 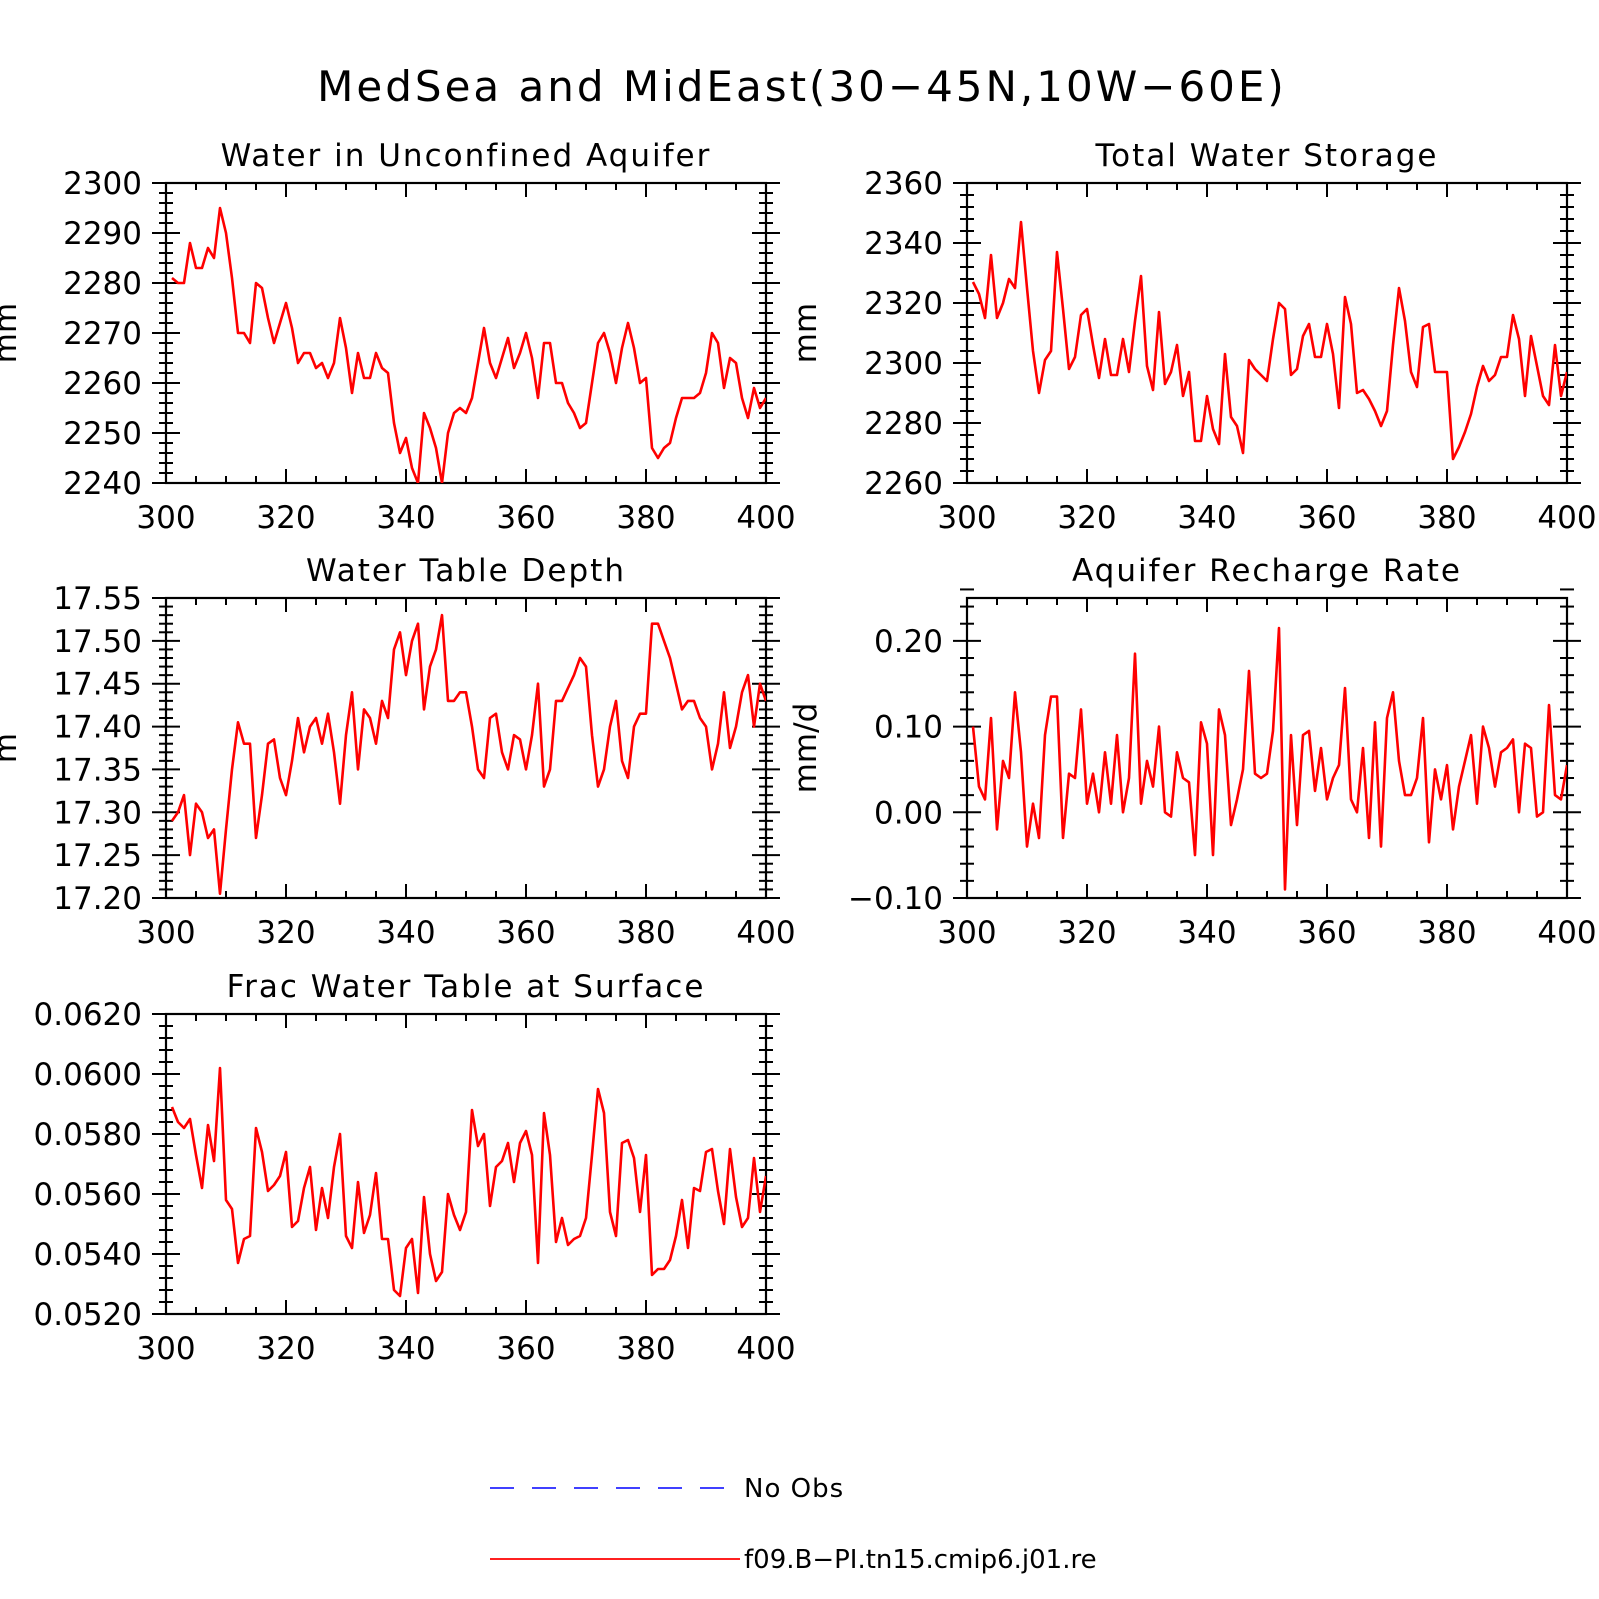 What do you see at coordinates (466, 987) in the screenshot?
I see `panel-title: Frac Water Table at Surface` at bounding box center [466, 987].